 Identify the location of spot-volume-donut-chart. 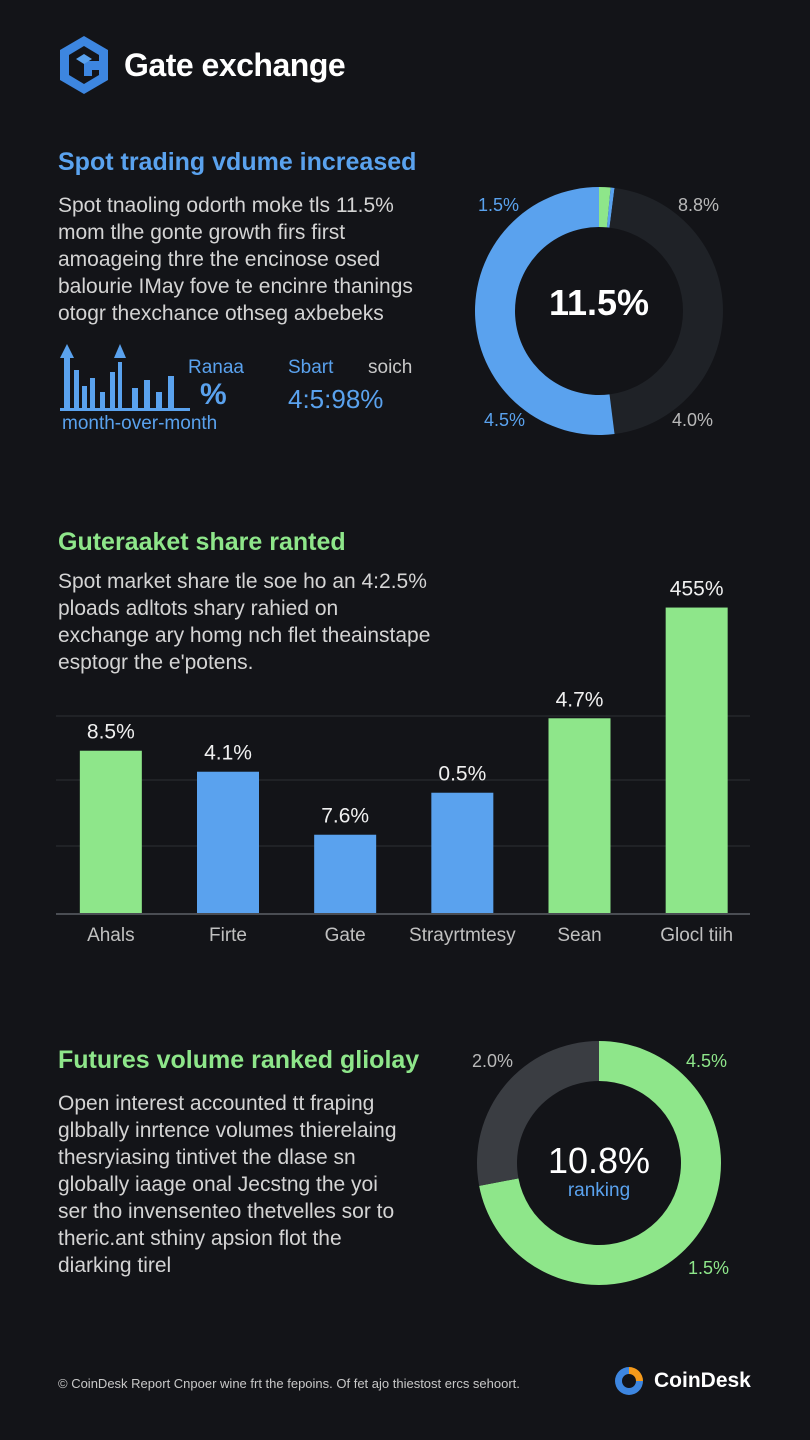
(598, 311).